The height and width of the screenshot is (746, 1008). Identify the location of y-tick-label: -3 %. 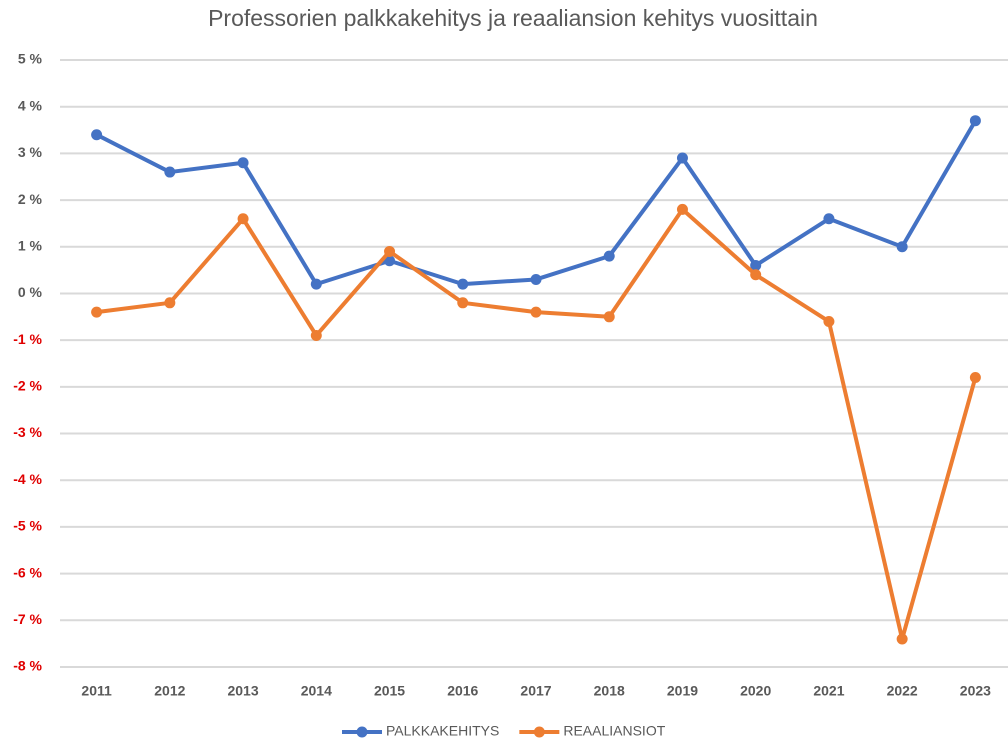
(27, 432).